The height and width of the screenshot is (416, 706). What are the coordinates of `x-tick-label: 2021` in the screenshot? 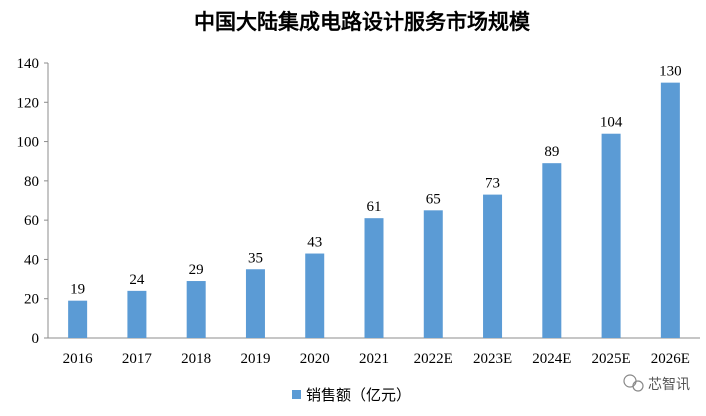 It's located at (374, 359).